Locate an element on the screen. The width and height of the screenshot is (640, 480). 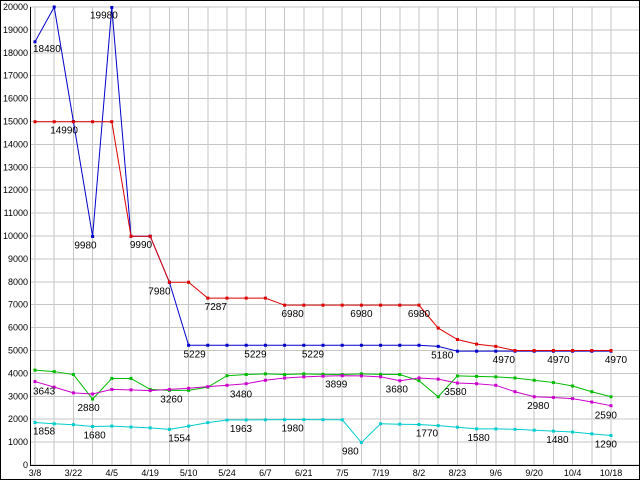
y-tick-label: 6000 is located at coordinates (18, 328).